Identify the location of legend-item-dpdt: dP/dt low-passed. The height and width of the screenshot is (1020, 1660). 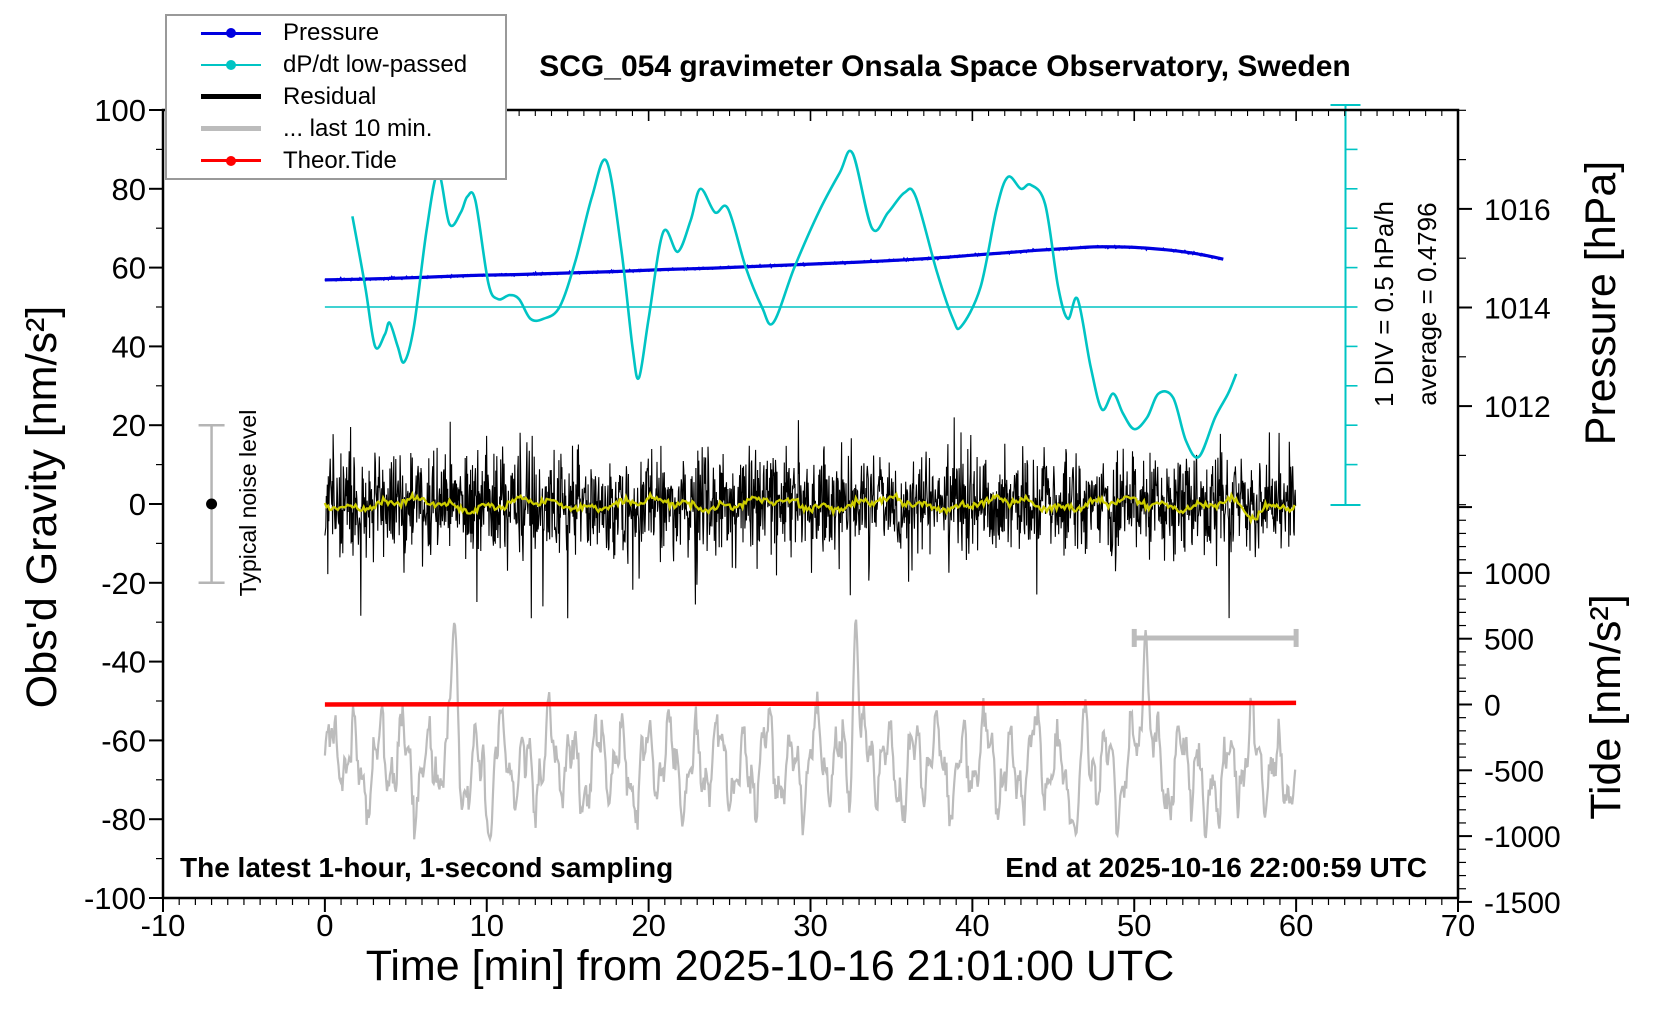
(336, 65).